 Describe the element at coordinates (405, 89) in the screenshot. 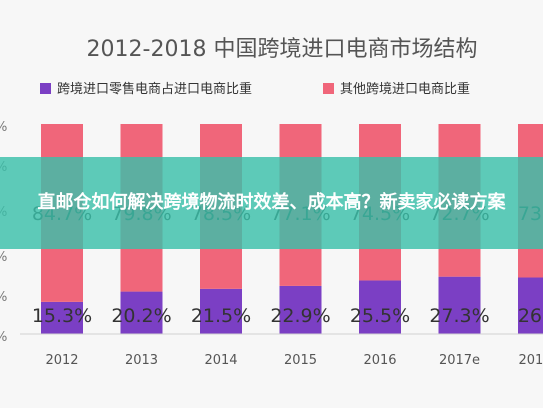

I see `legend-label-other: 其他跨境进口电商比重` at that location.